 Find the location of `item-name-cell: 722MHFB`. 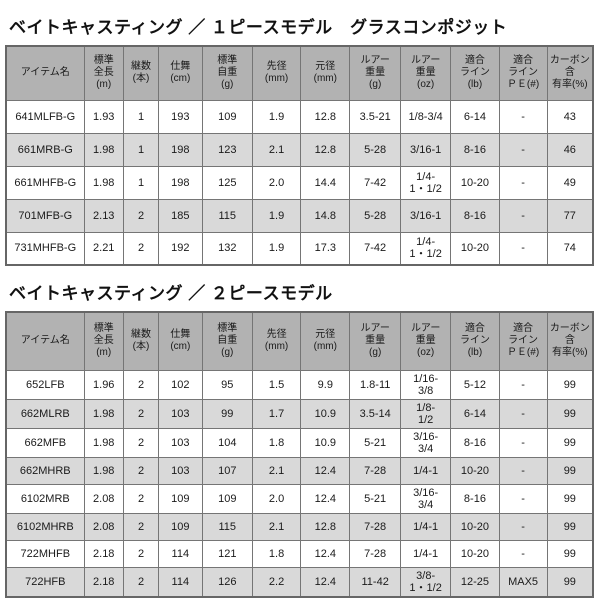

item-name-cell: 722MHFB is located at coordinates (45, 553).